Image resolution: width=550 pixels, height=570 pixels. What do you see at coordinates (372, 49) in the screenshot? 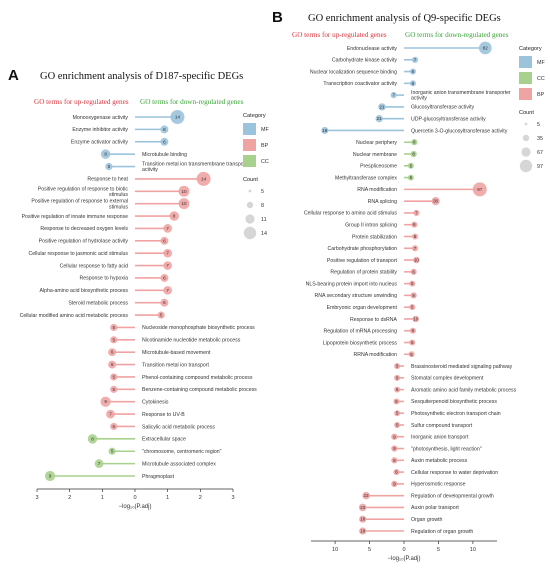
I see `term-label: Endonuclease activity` at bounding box center [372, 49].